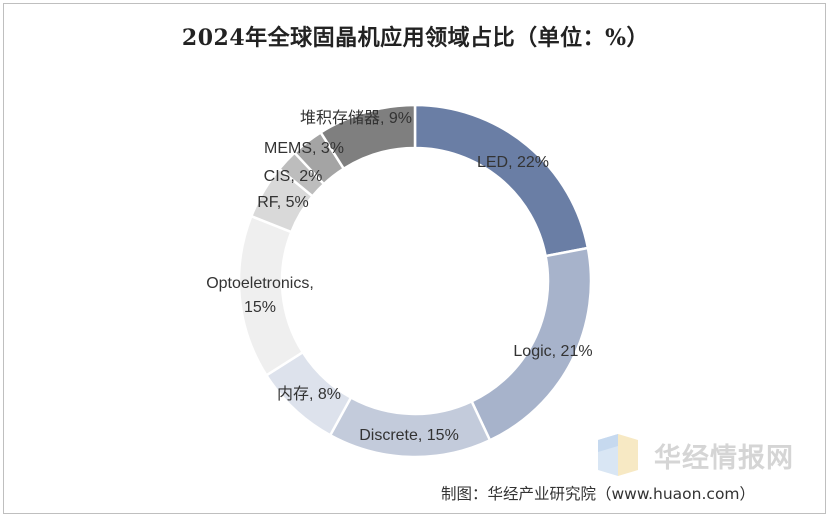 The width and height of the screenshot is (831, 519). What do you see at coordinates (309, 394) in the screenshot?
I see `data-label-4: 内存, 8%` at bounding box center [309, 394].